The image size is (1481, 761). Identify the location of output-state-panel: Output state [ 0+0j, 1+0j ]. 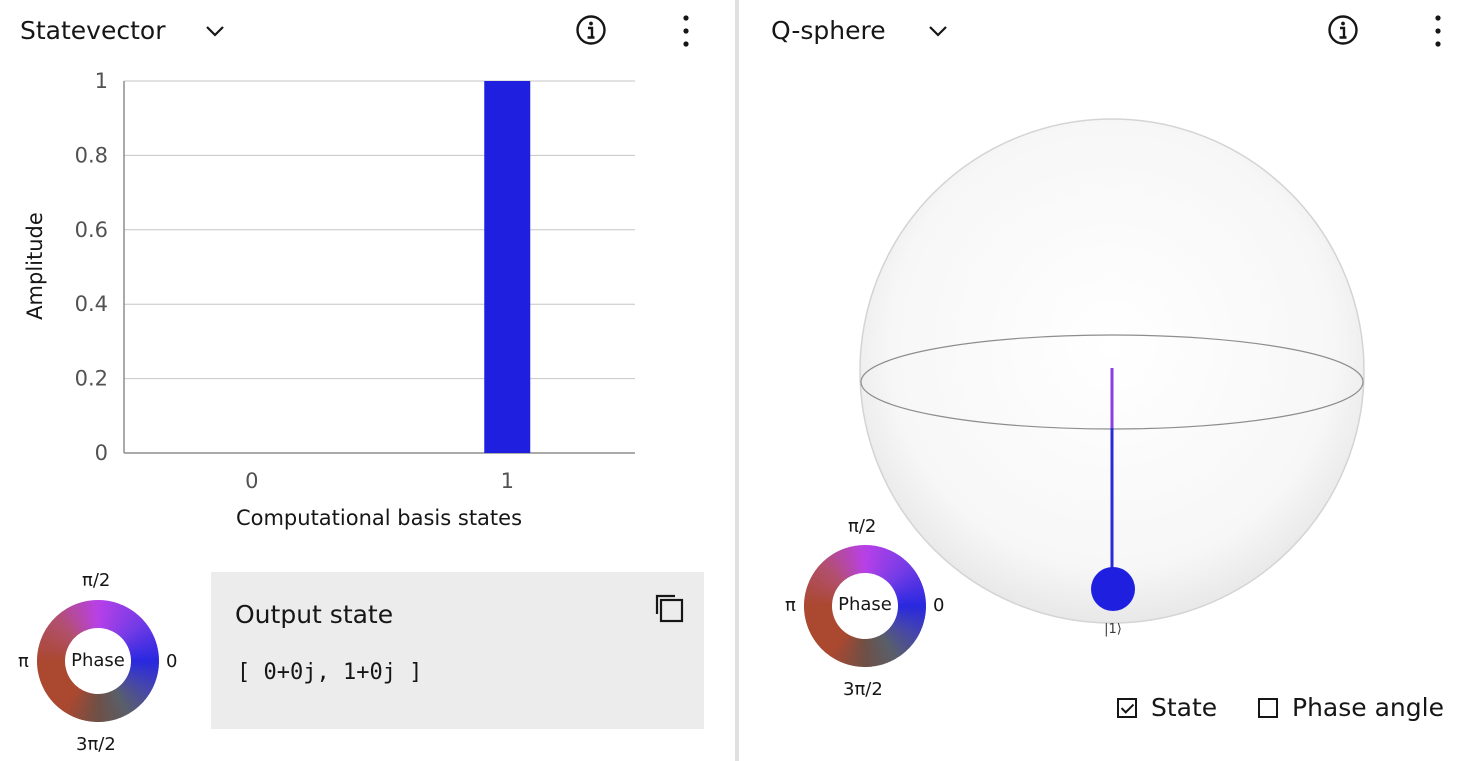
(457, 650).